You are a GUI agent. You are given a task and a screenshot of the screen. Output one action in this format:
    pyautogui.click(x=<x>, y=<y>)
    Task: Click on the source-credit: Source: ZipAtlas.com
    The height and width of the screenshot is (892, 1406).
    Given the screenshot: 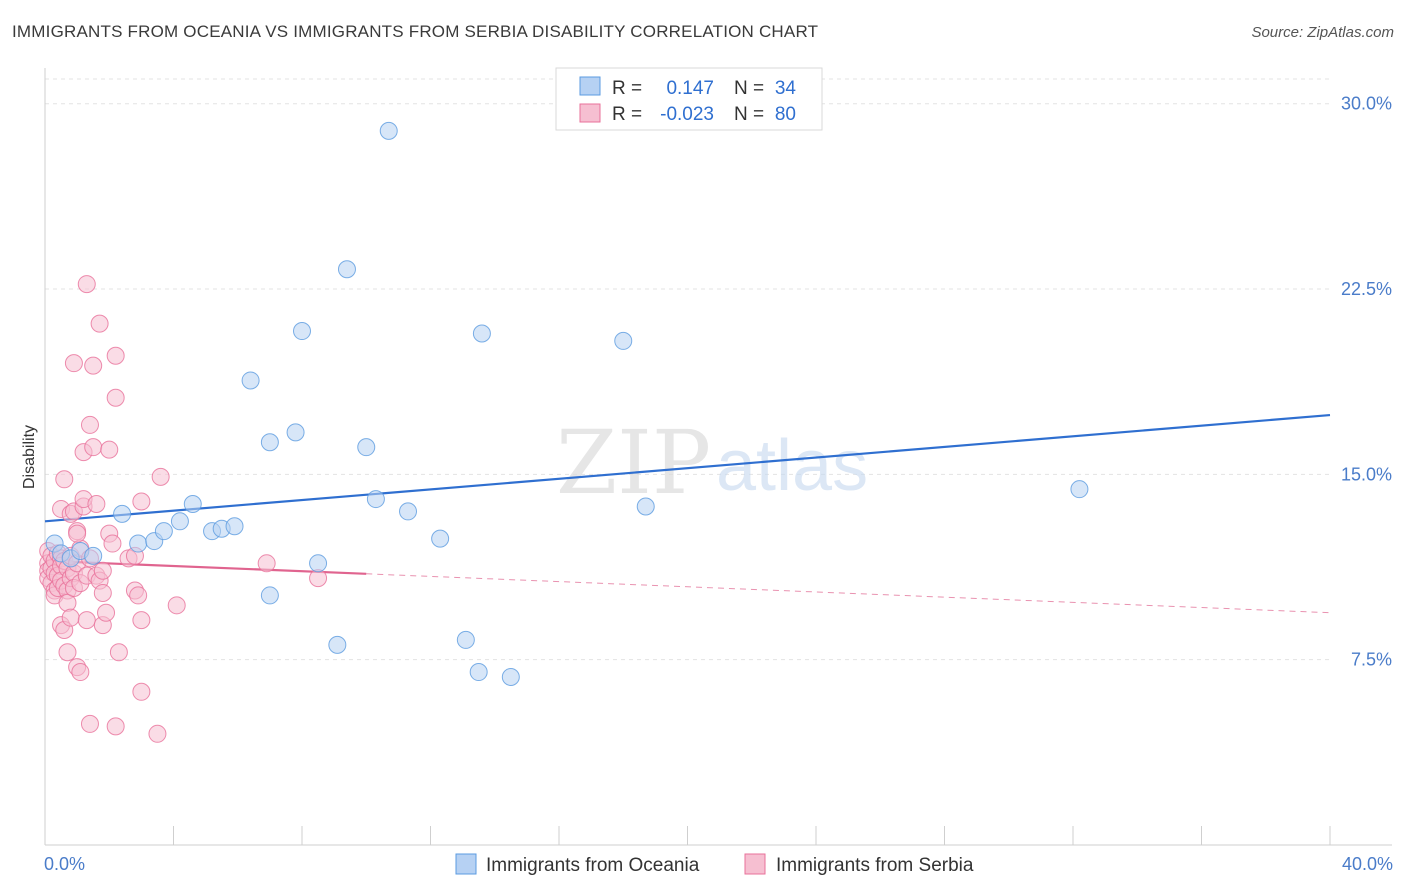 What is the action you would take?
    pyautogui.click(x=1322, y=32)
    